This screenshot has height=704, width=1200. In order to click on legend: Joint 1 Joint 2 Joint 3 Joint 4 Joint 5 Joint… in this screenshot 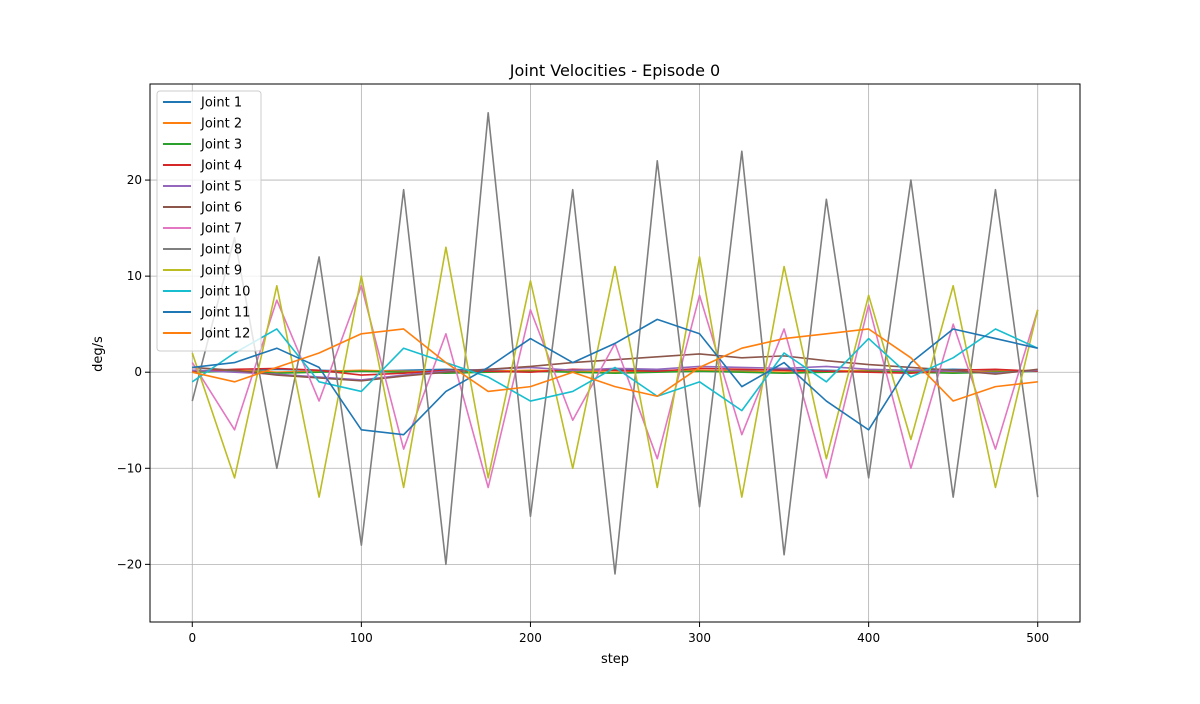, I will do `click(209, 221)`.